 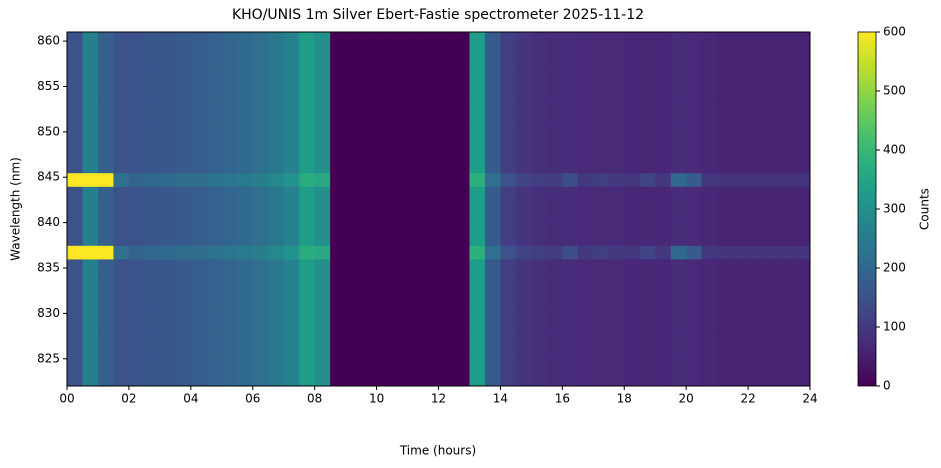 I want to click on colorbar-tick-label: 500, so click(x=894, y=91).